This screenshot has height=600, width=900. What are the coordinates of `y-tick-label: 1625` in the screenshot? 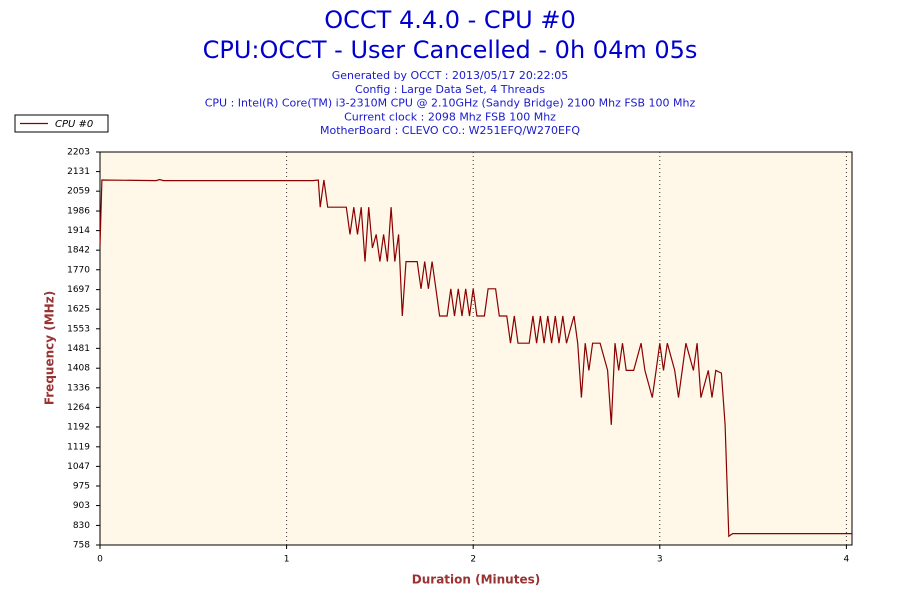 It's located at (78, 310).